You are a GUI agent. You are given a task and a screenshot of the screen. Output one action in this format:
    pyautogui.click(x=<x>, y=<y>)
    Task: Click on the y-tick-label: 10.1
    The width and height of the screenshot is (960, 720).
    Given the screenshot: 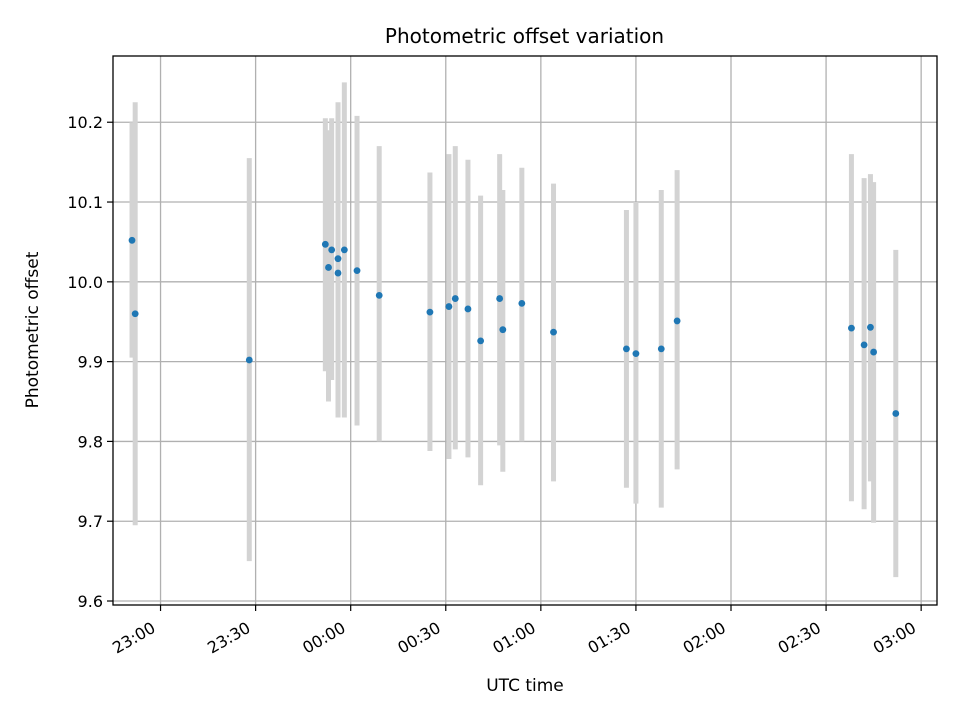 What is the action you would take?
    pyautogui.click(x=85, y=202)
    